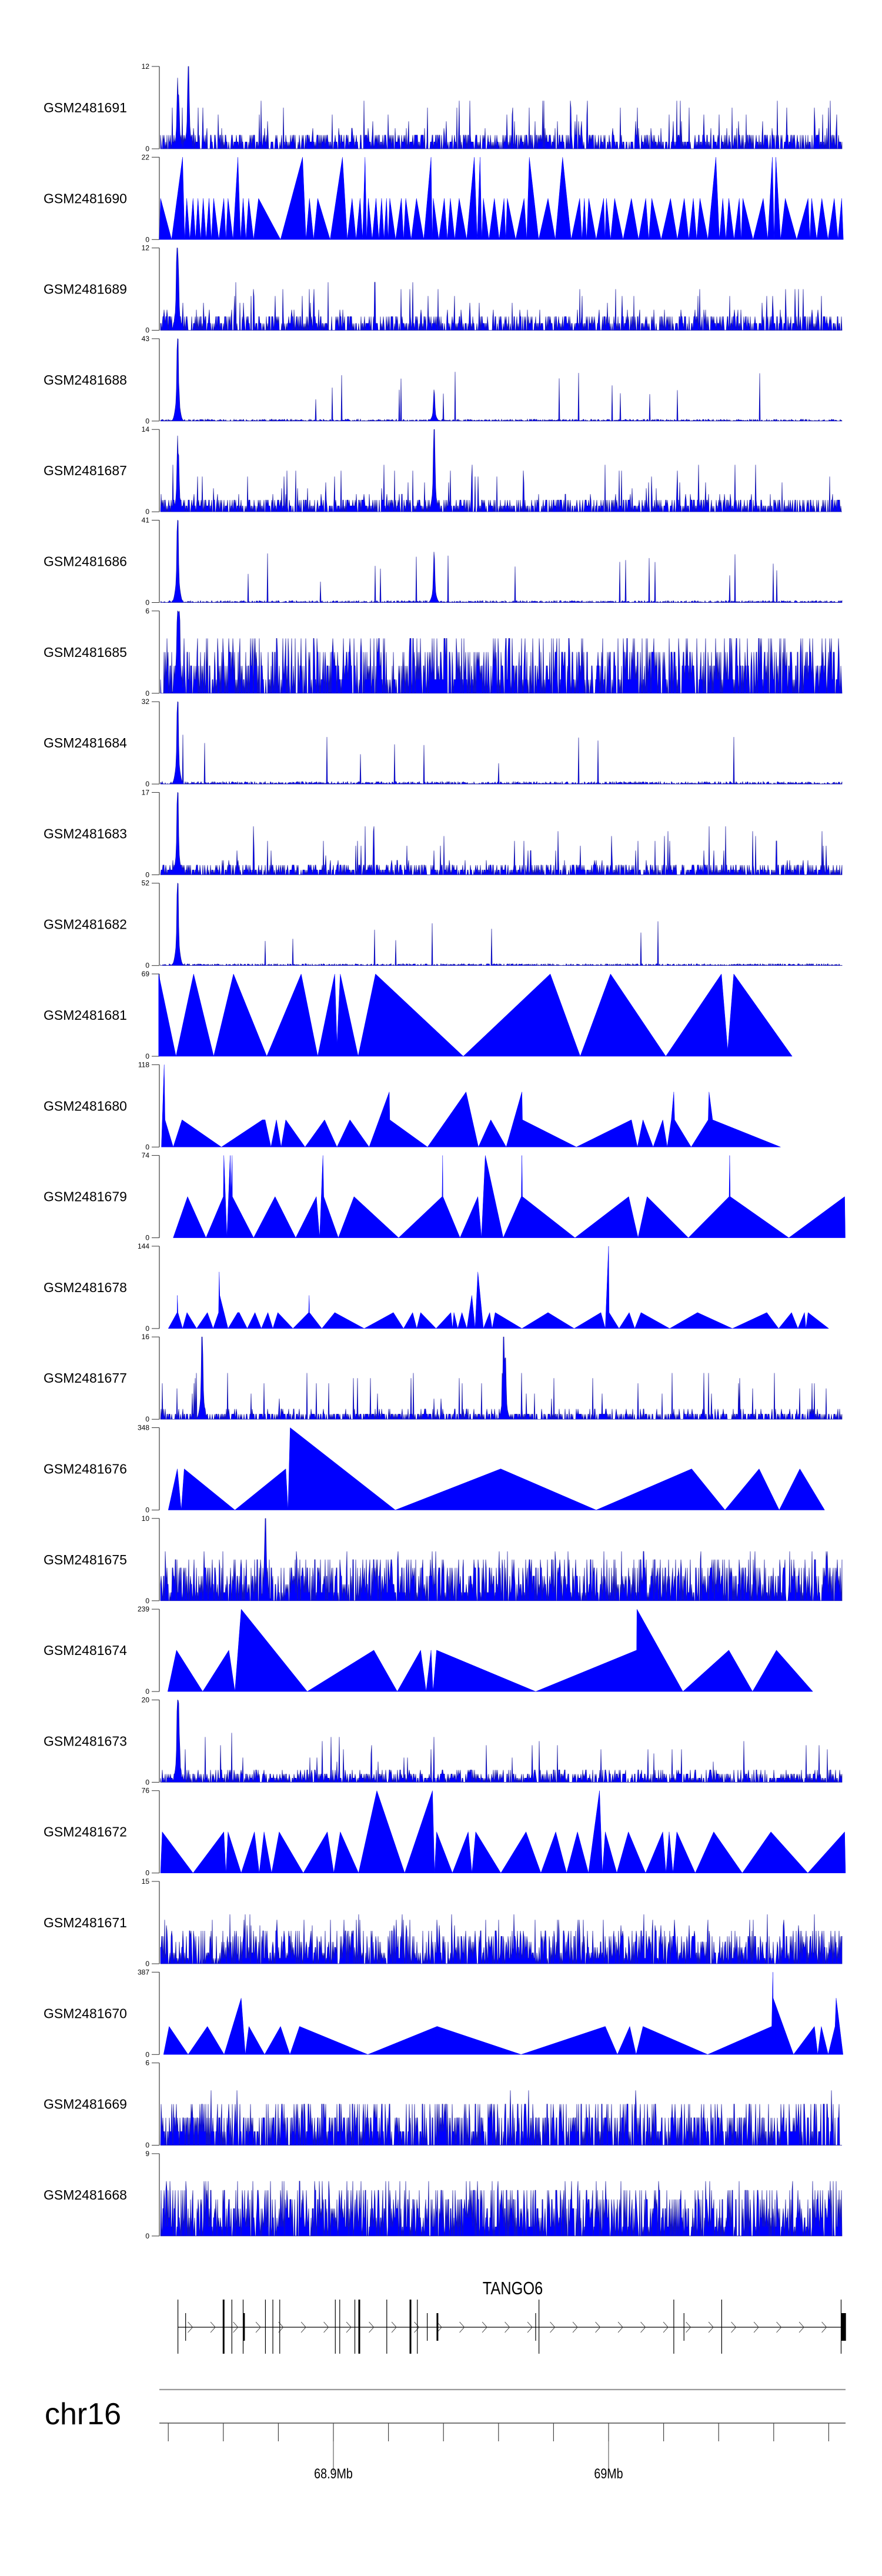 This screenshot has height=2576, width=882. I want to click on track-GSM2481672: GSM2481672 76 0, so click(445, 1832).